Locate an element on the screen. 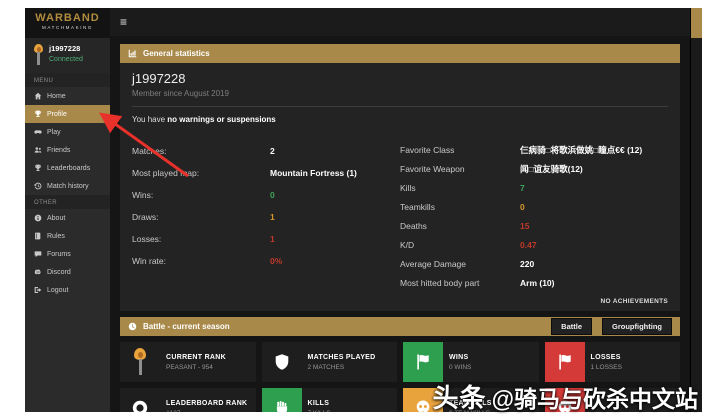 Image resolution: width=703 pixels, height=418 pixels. stat-row: Win rate: 0% is located at coordinates (207, 261).